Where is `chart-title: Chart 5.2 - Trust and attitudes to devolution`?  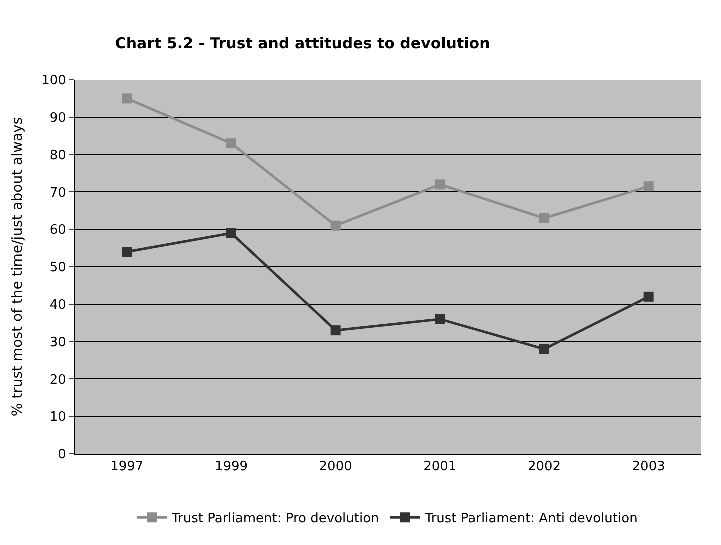
chart-title: Chart 5.2 - Trust and attitudes to devolution is located at coordinates (302, 43).